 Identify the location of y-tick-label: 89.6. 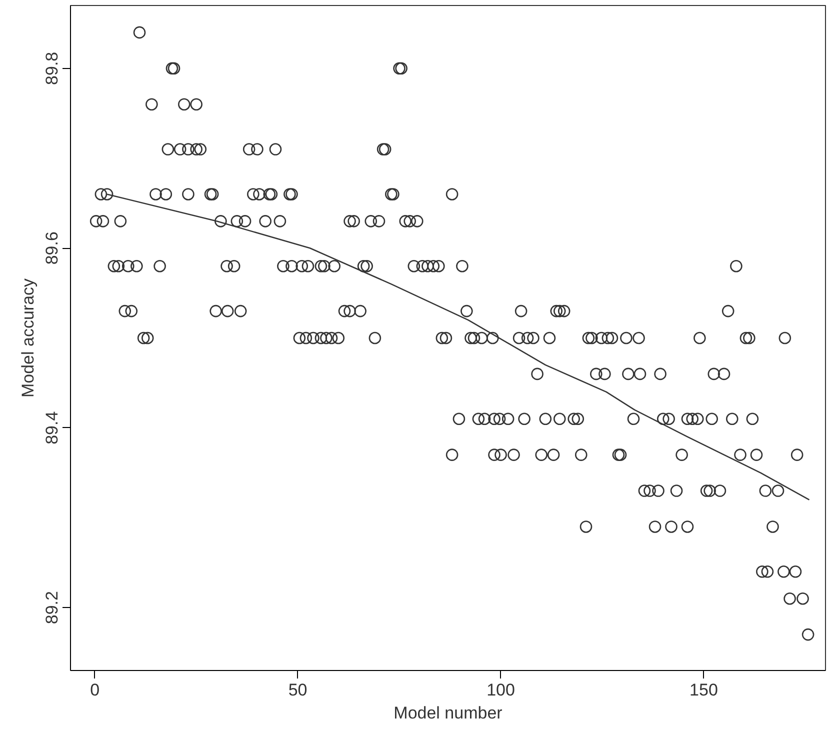
(52, 248).